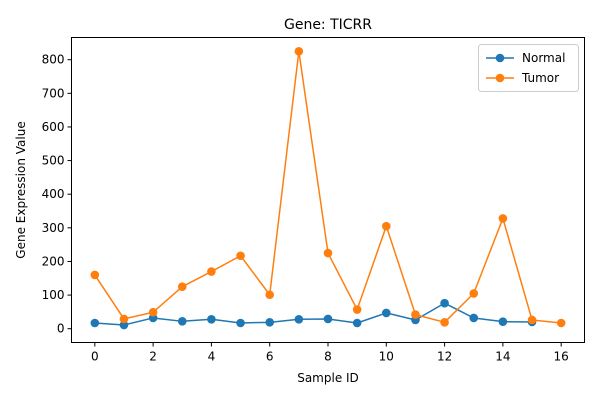 This screenshot has width=600, height=400. I want to click on x-tick-label: 16, so click(561, 357).